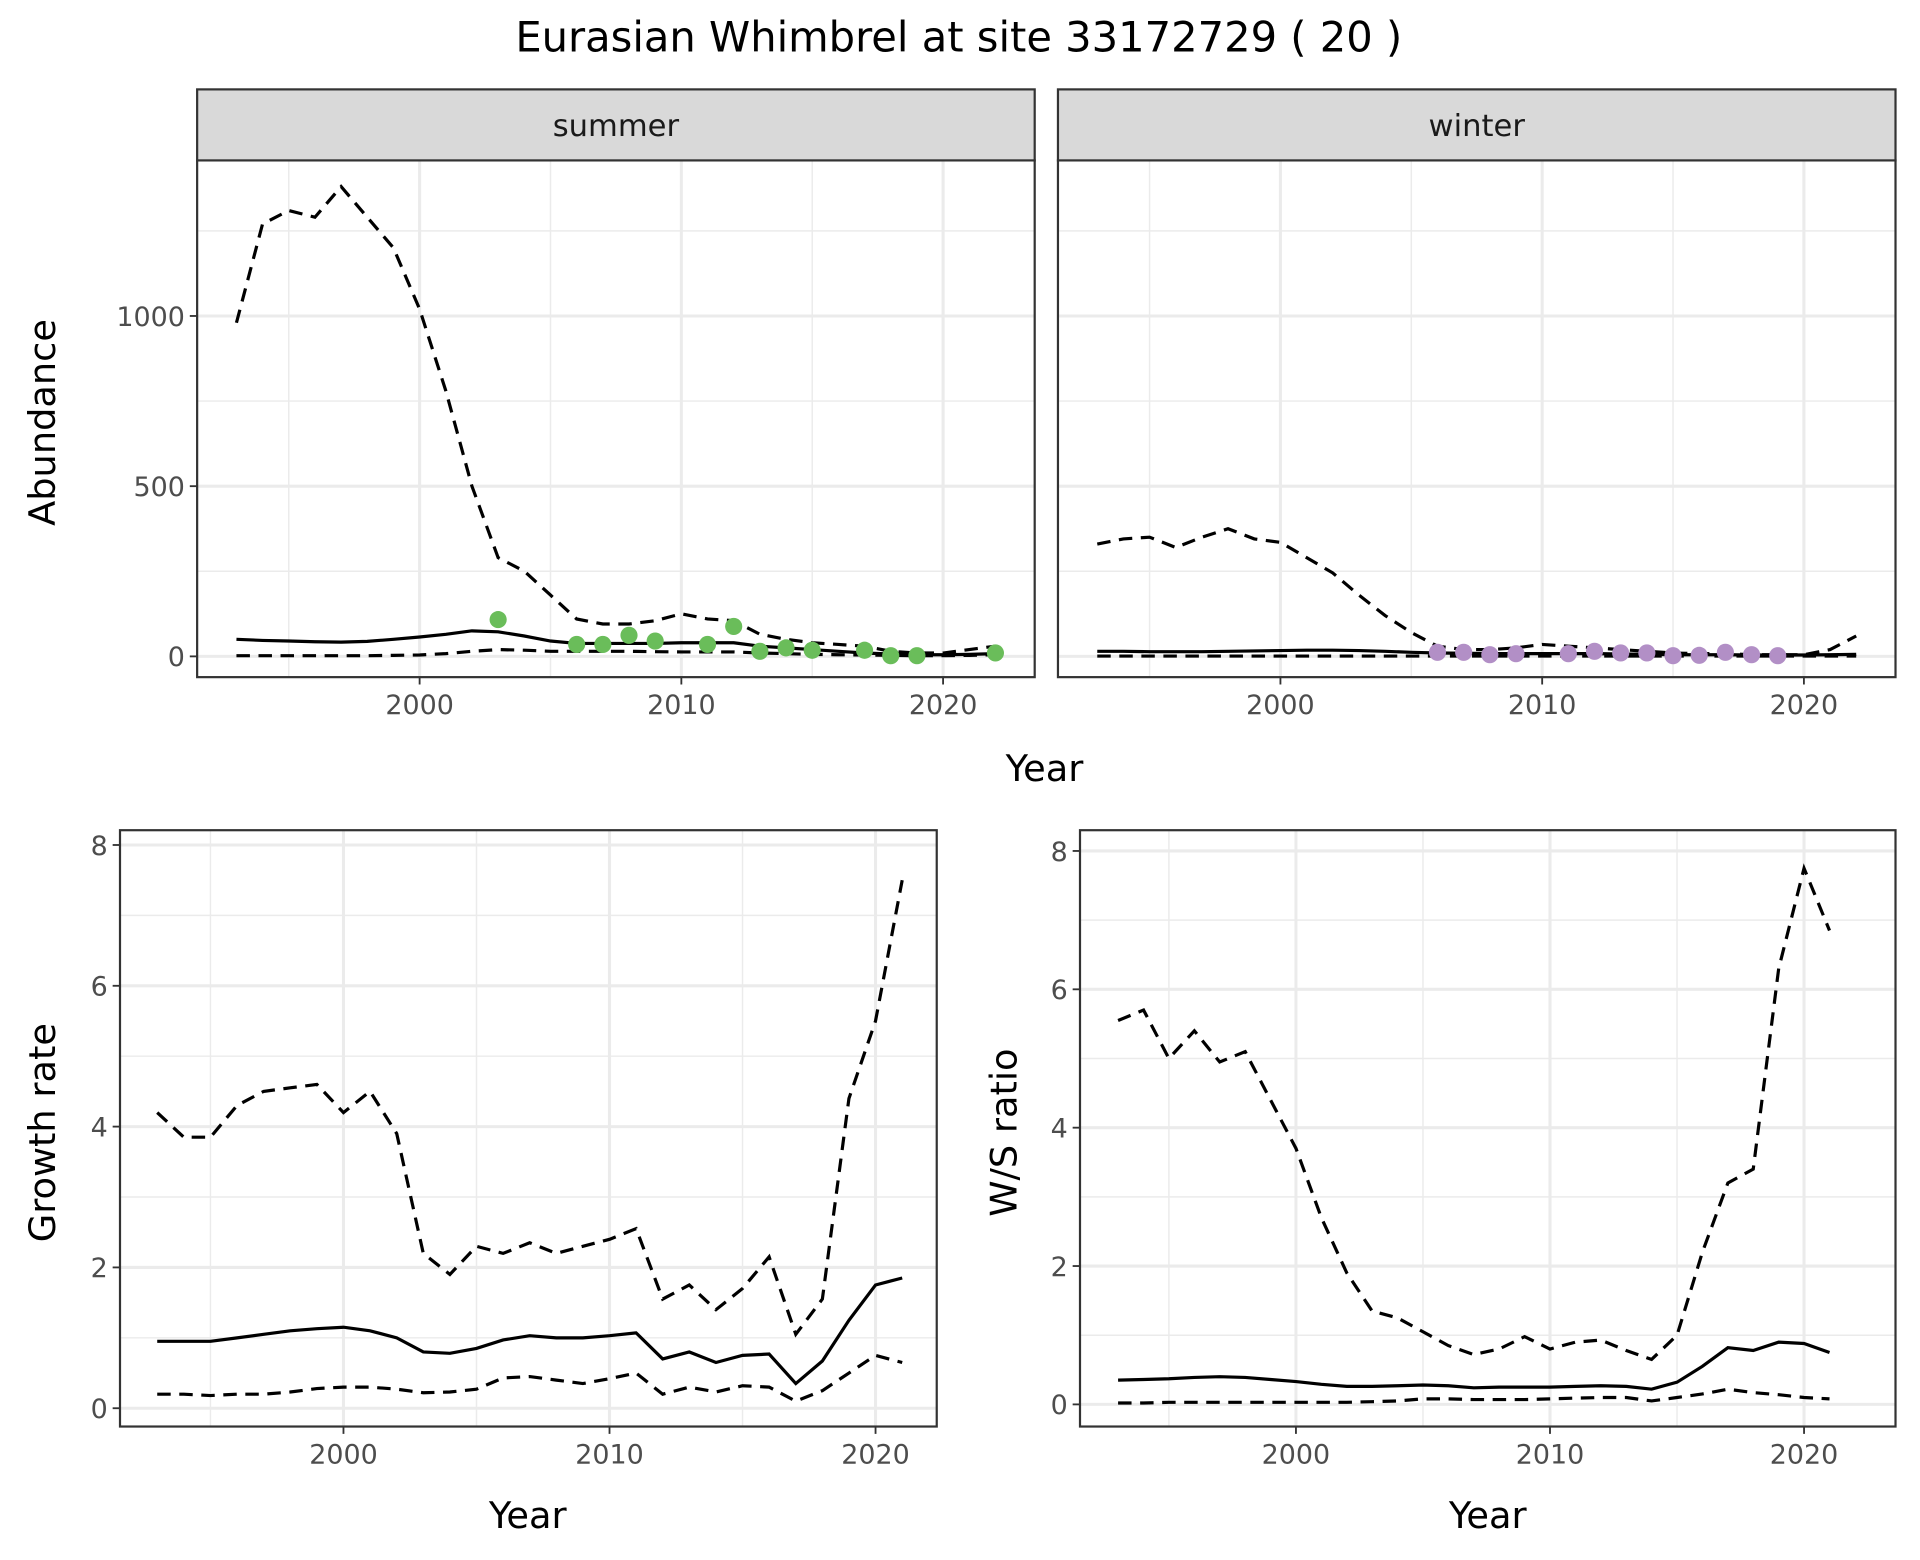 Image resolution: width=1920 pixels, height=1560 pixels. I want to click on facet-strip-label: winter, so click(1477, 126).